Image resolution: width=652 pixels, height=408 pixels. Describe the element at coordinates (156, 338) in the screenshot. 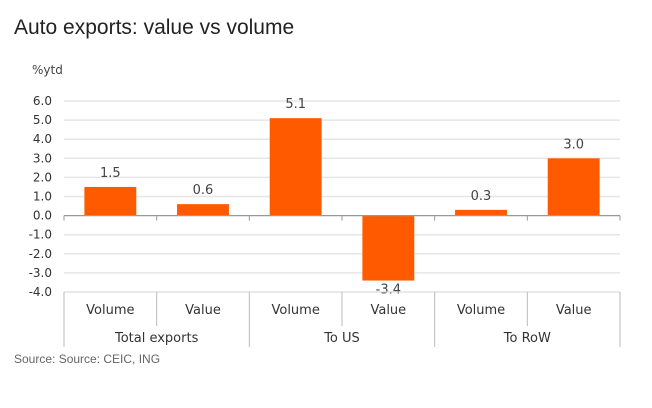

I see `group-label: Total exports` at that location.